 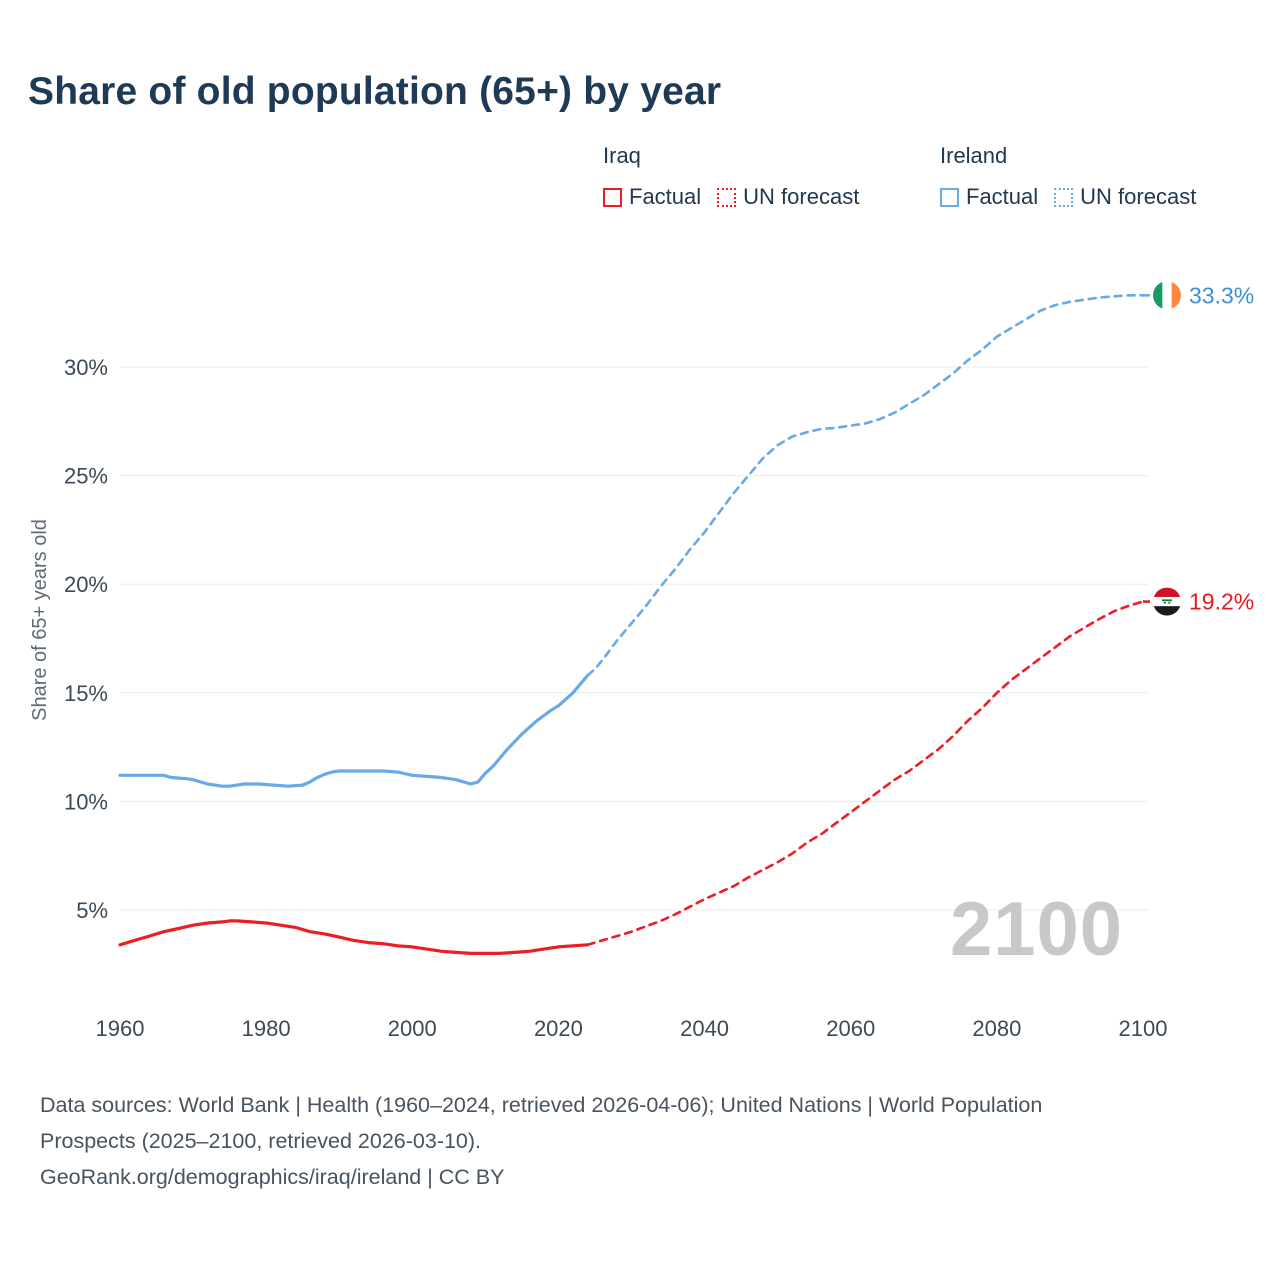 I want to click on iraq-end-value: 19.2%, so click(x=1221, y=602).